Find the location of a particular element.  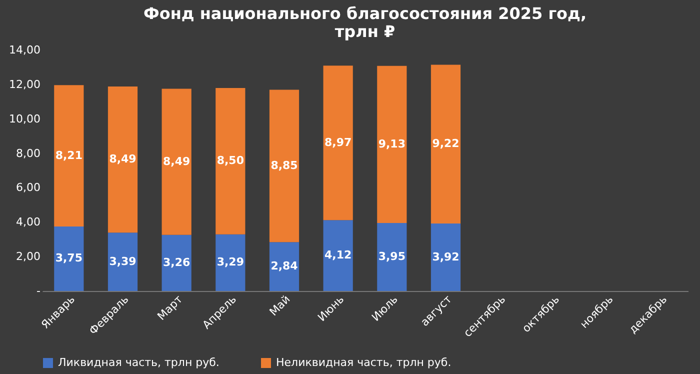

y-tick-label: 4,00 is located at coordinates (28, 222).